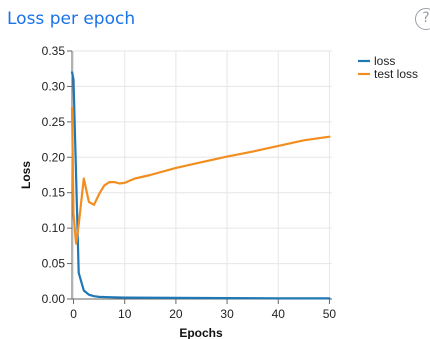 This screenshot has width=430, height=339. I want to click on y-axis-label: Loss, so click(26, 175).